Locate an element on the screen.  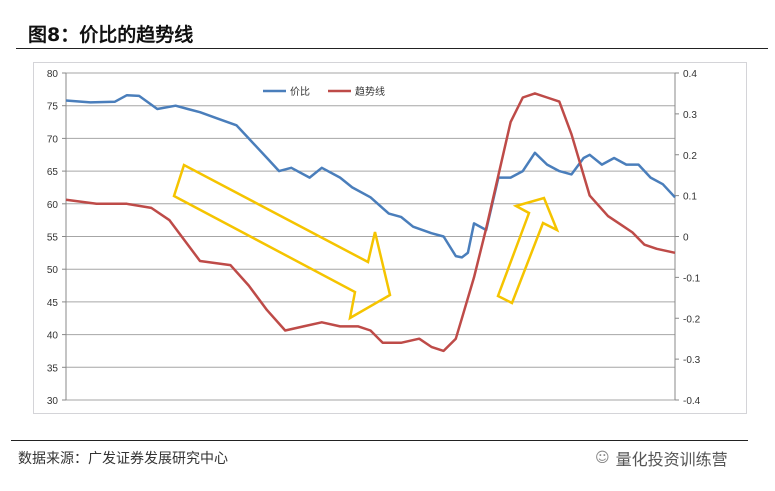
legend-label-trendline: 趋势线 is located at coordinates (370, 91).